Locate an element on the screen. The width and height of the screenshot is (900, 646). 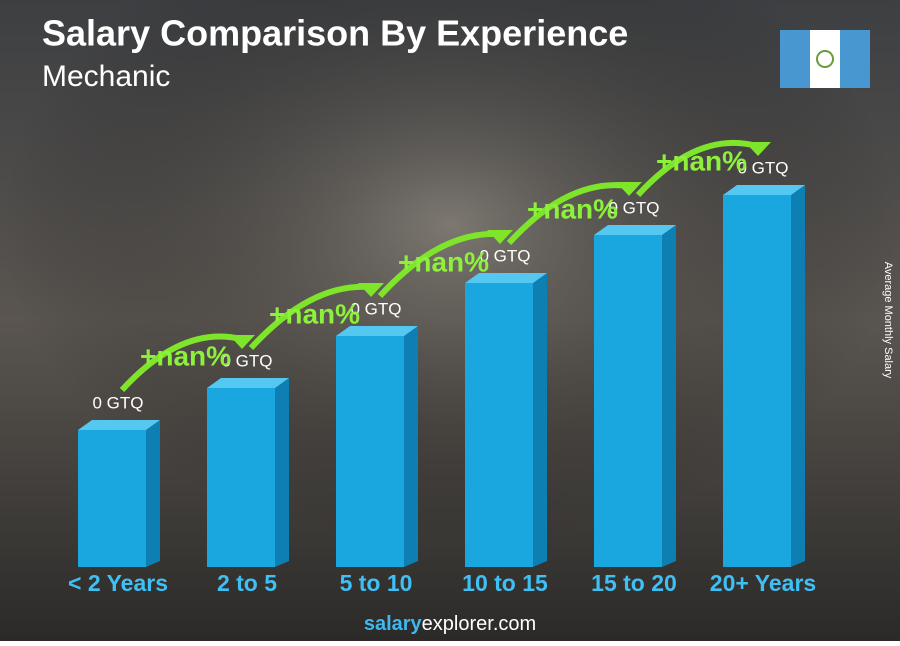
category-label: 2 to 5 is located at coordinates (247, 583).